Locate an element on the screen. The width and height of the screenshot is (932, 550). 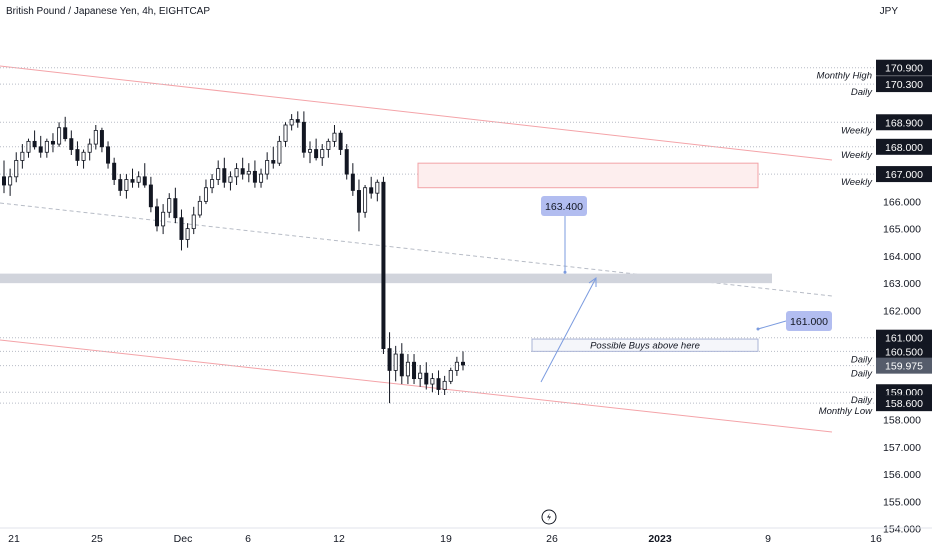
supply-zone is located at coordinates (588, 175).